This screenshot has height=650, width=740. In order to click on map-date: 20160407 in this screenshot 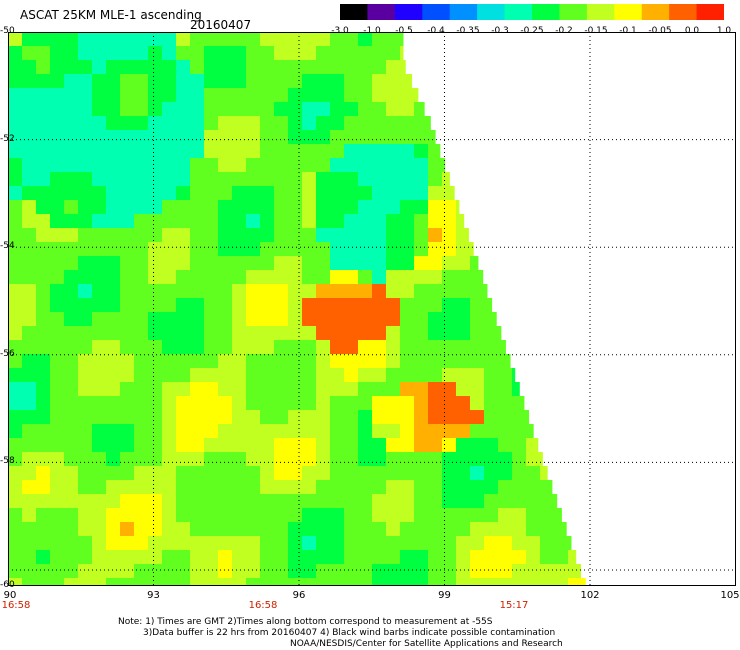, I will do `click(221, 25)`.